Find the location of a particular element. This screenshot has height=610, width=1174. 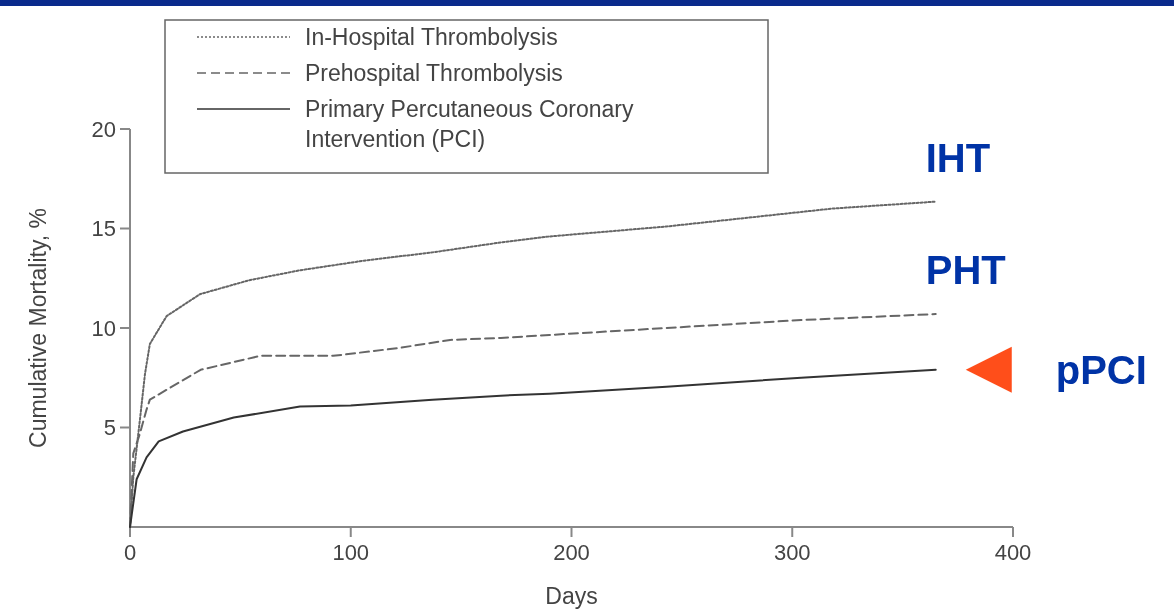

y-tick-label: 20 is located at coordinates (103, 129).